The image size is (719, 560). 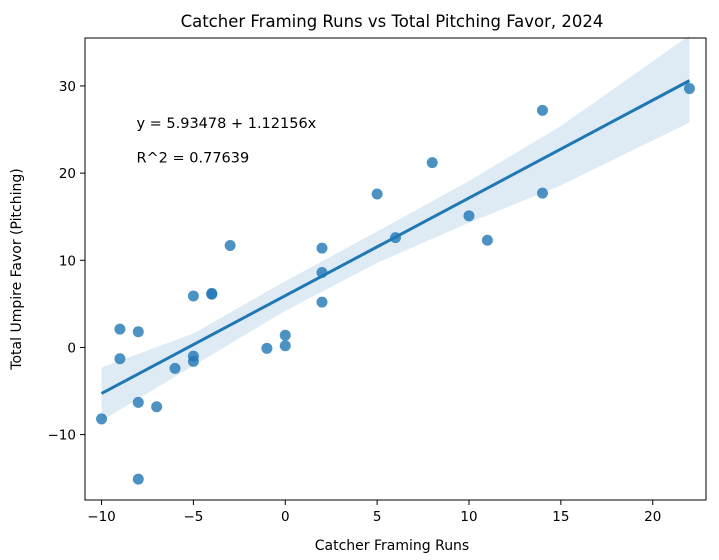 What do you see at coordinates (67, 87) in the screenshot?
I see `y-tick-label: 30` at bounding box center [67, 87].